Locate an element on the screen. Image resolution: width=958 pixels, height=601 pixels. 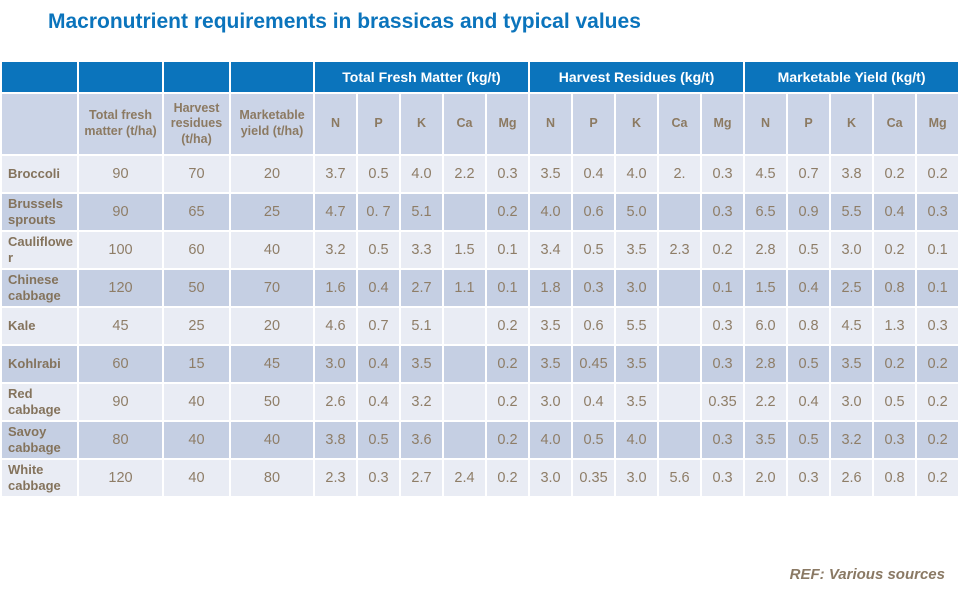
reference-note: REF: Various sources is located at coordinates (867, 574).